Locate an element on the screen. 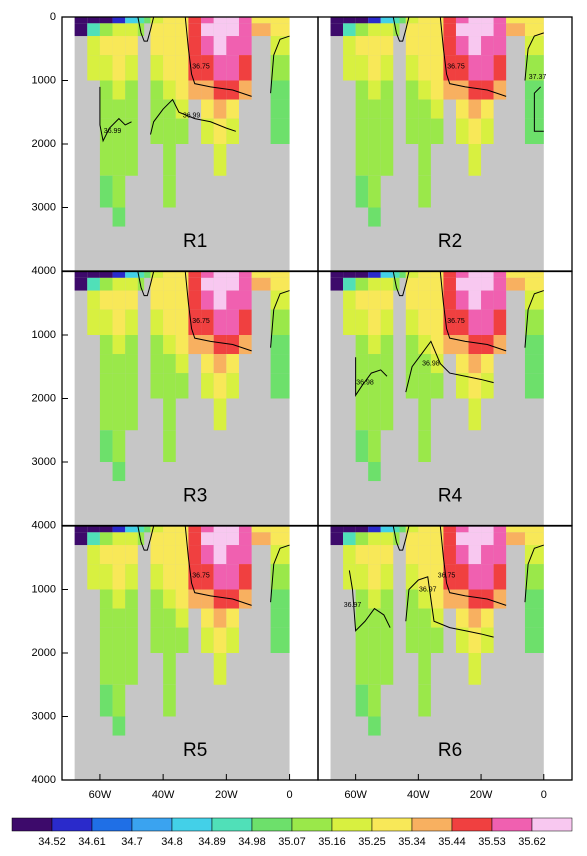 The width and height of the screenshot is (587, 856). y-tick-label: 1000 is located at coordinates (44, 335).